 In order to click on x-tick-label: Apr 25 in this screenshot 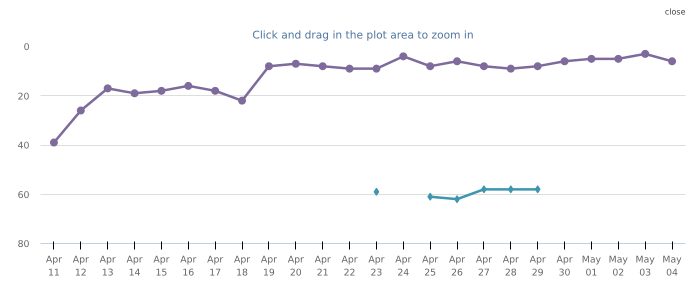, I will do `click(430, 266)`.